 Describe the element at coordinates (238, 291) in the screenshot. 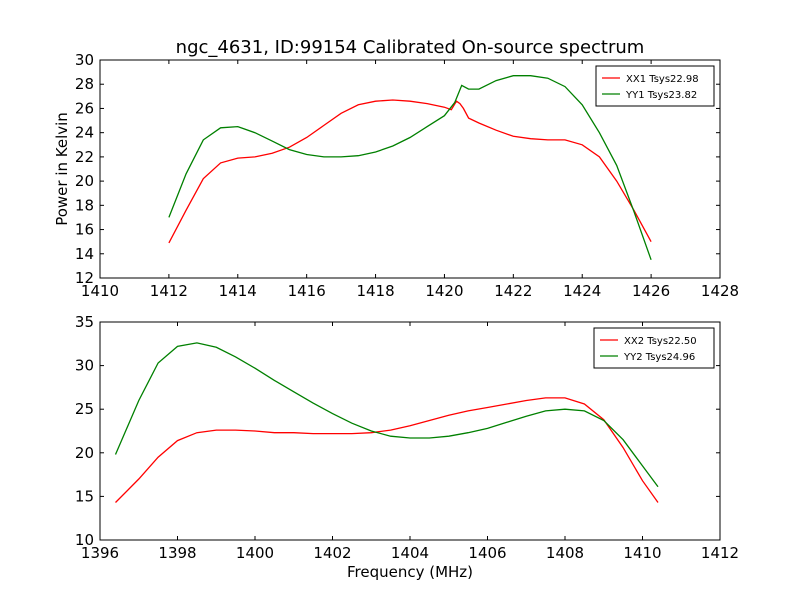

I see `x-tick-label: 1414` at that location.